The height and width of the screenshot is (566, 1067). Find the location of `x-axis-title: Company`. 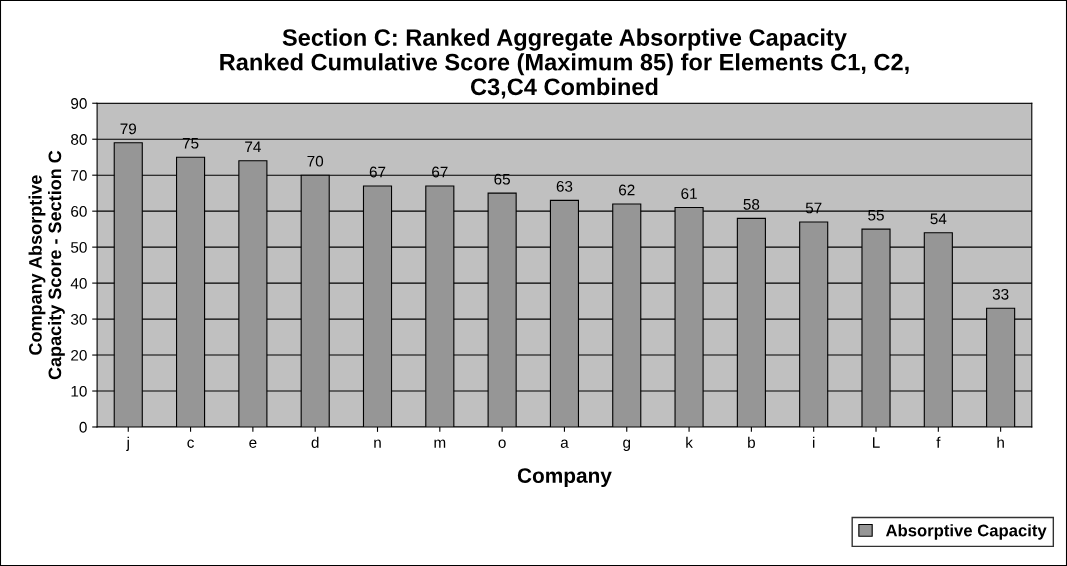

x-axis-title: Company is located at coordinates (564, 478).